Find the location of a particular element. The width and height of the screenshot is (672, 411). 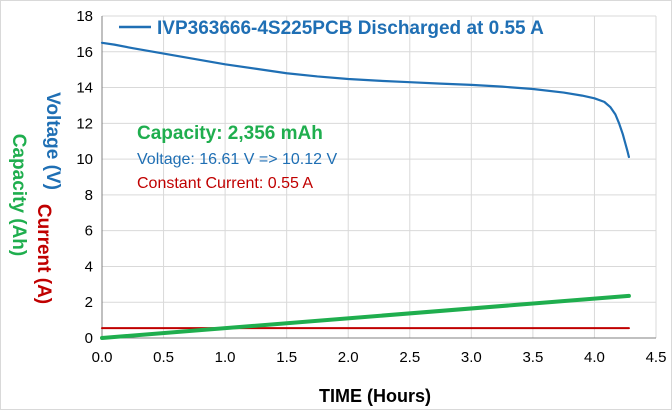

x-tick-label: 2.5 is located at coordinates (409, 357).